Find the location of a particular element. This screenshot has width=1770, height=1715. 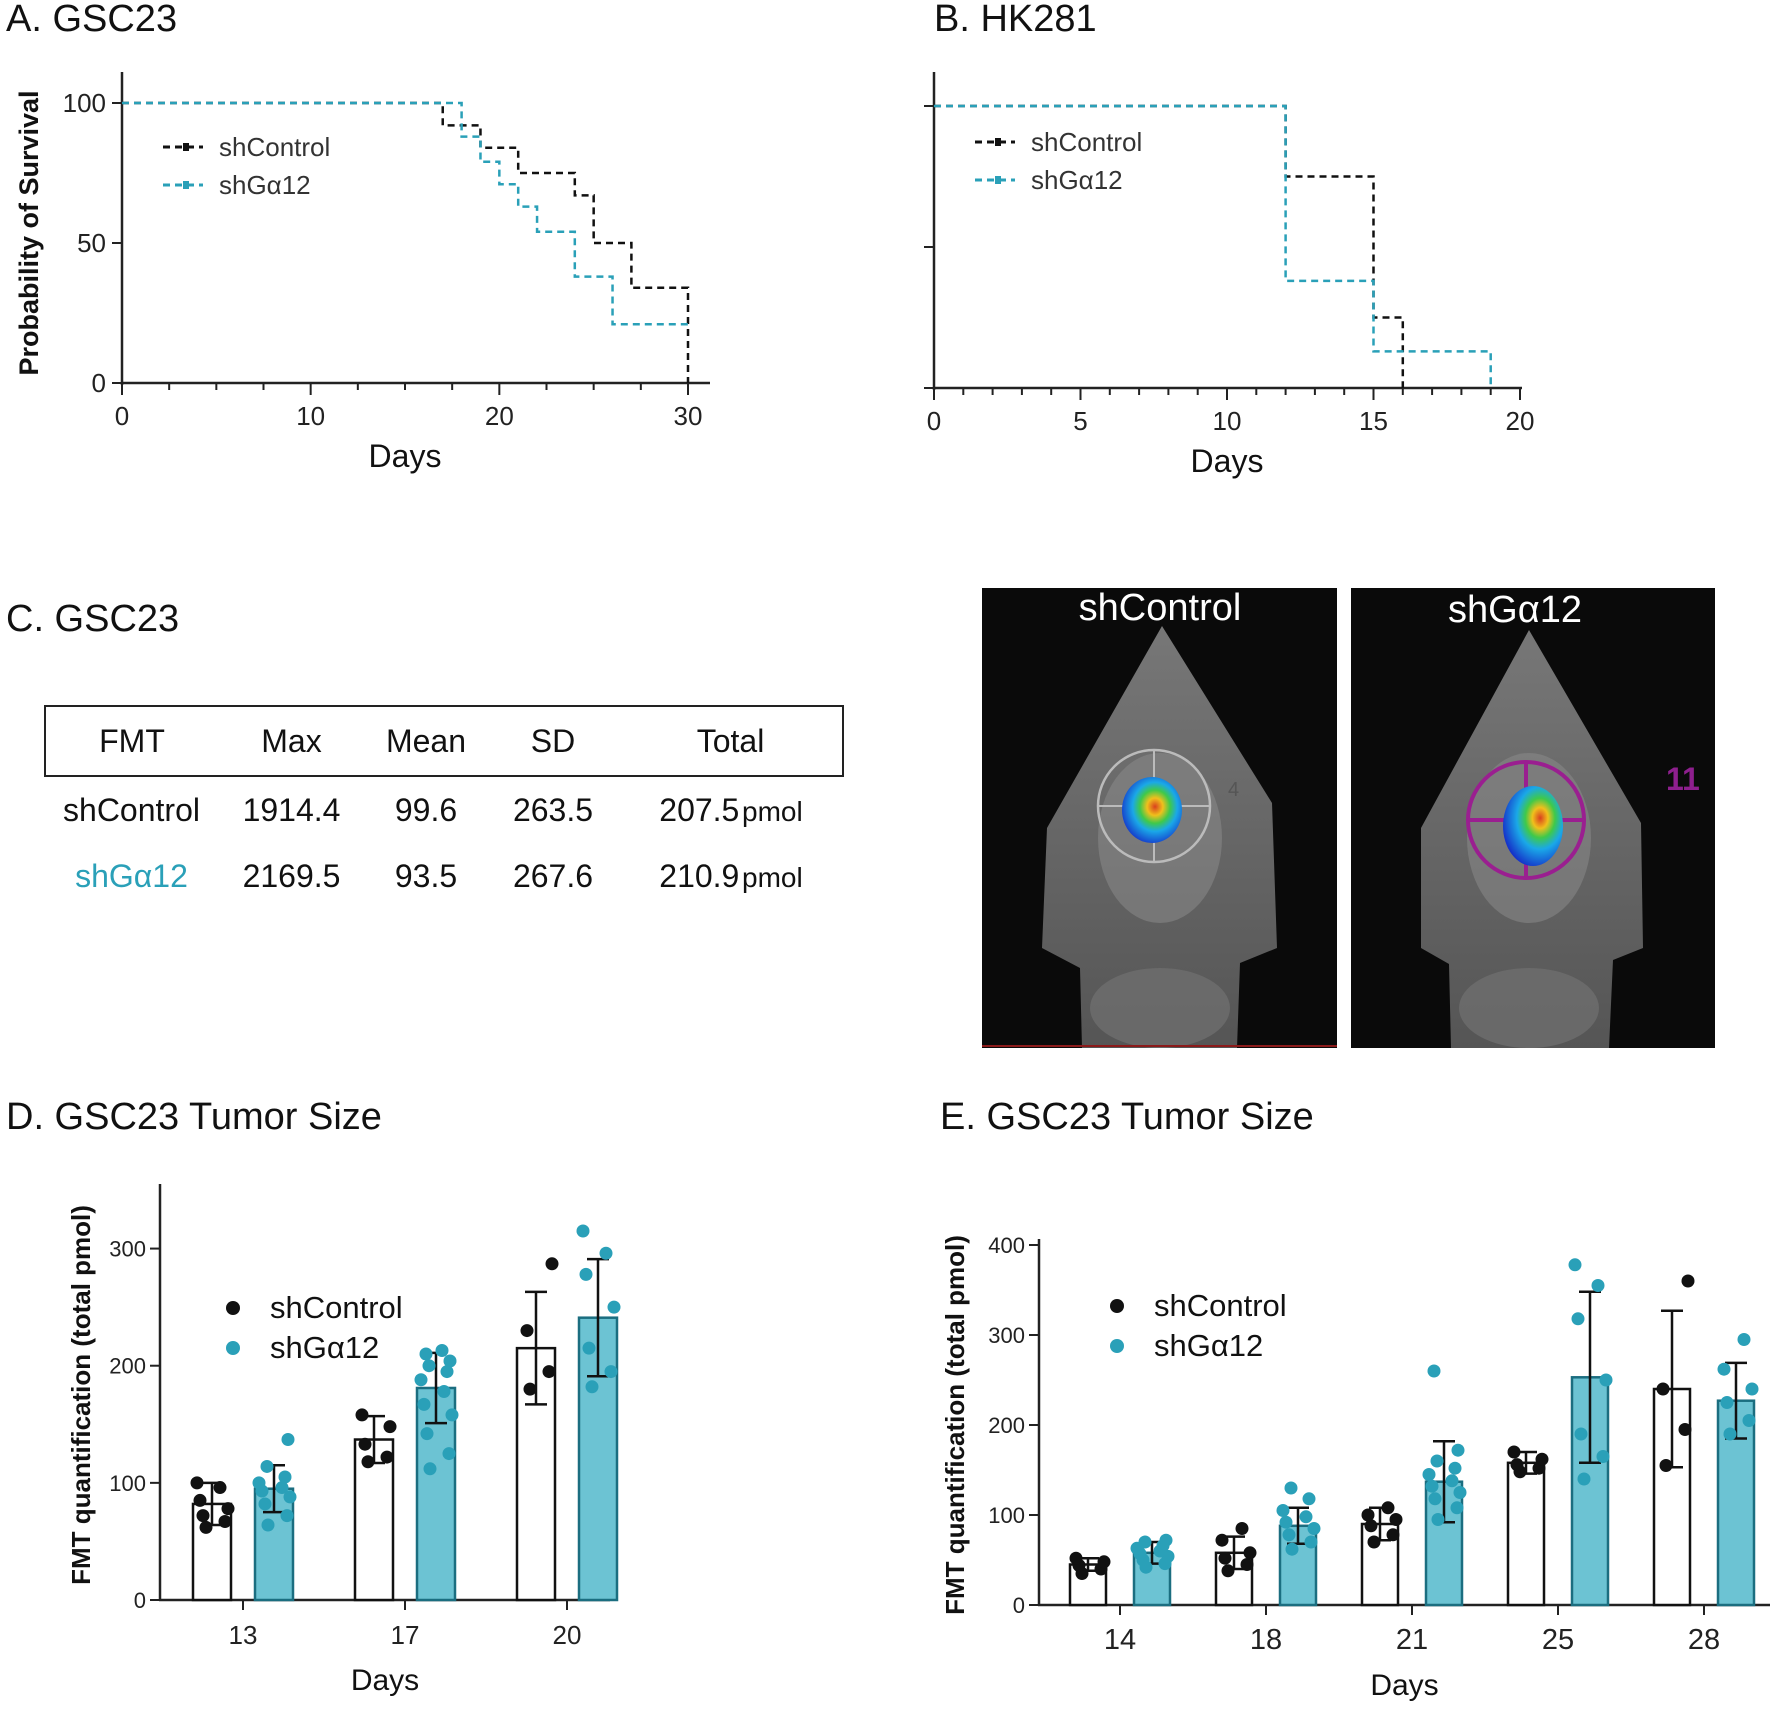

fmt-image-shga12: 11 shGα12 is located at coordinates (1533, 818).